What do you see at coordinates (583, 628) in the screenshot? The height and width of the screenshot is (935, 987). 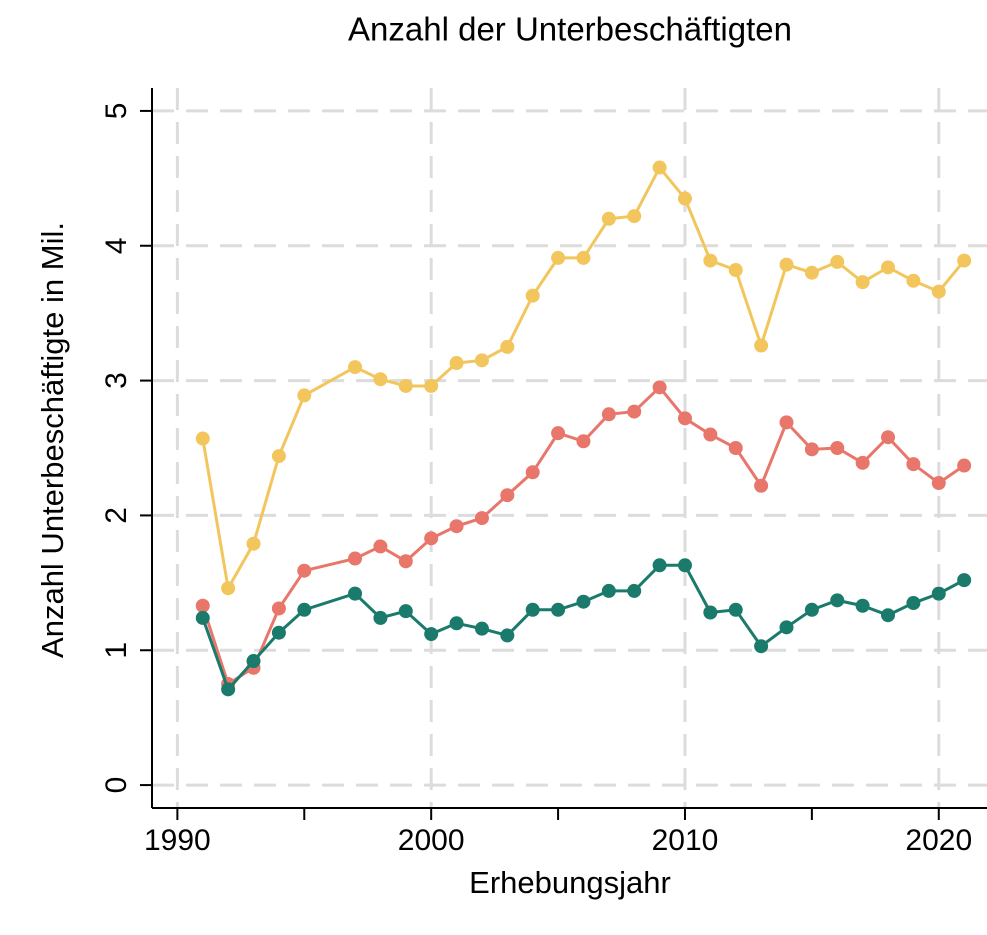 I see `series-line` at bounding box center [583, 628].